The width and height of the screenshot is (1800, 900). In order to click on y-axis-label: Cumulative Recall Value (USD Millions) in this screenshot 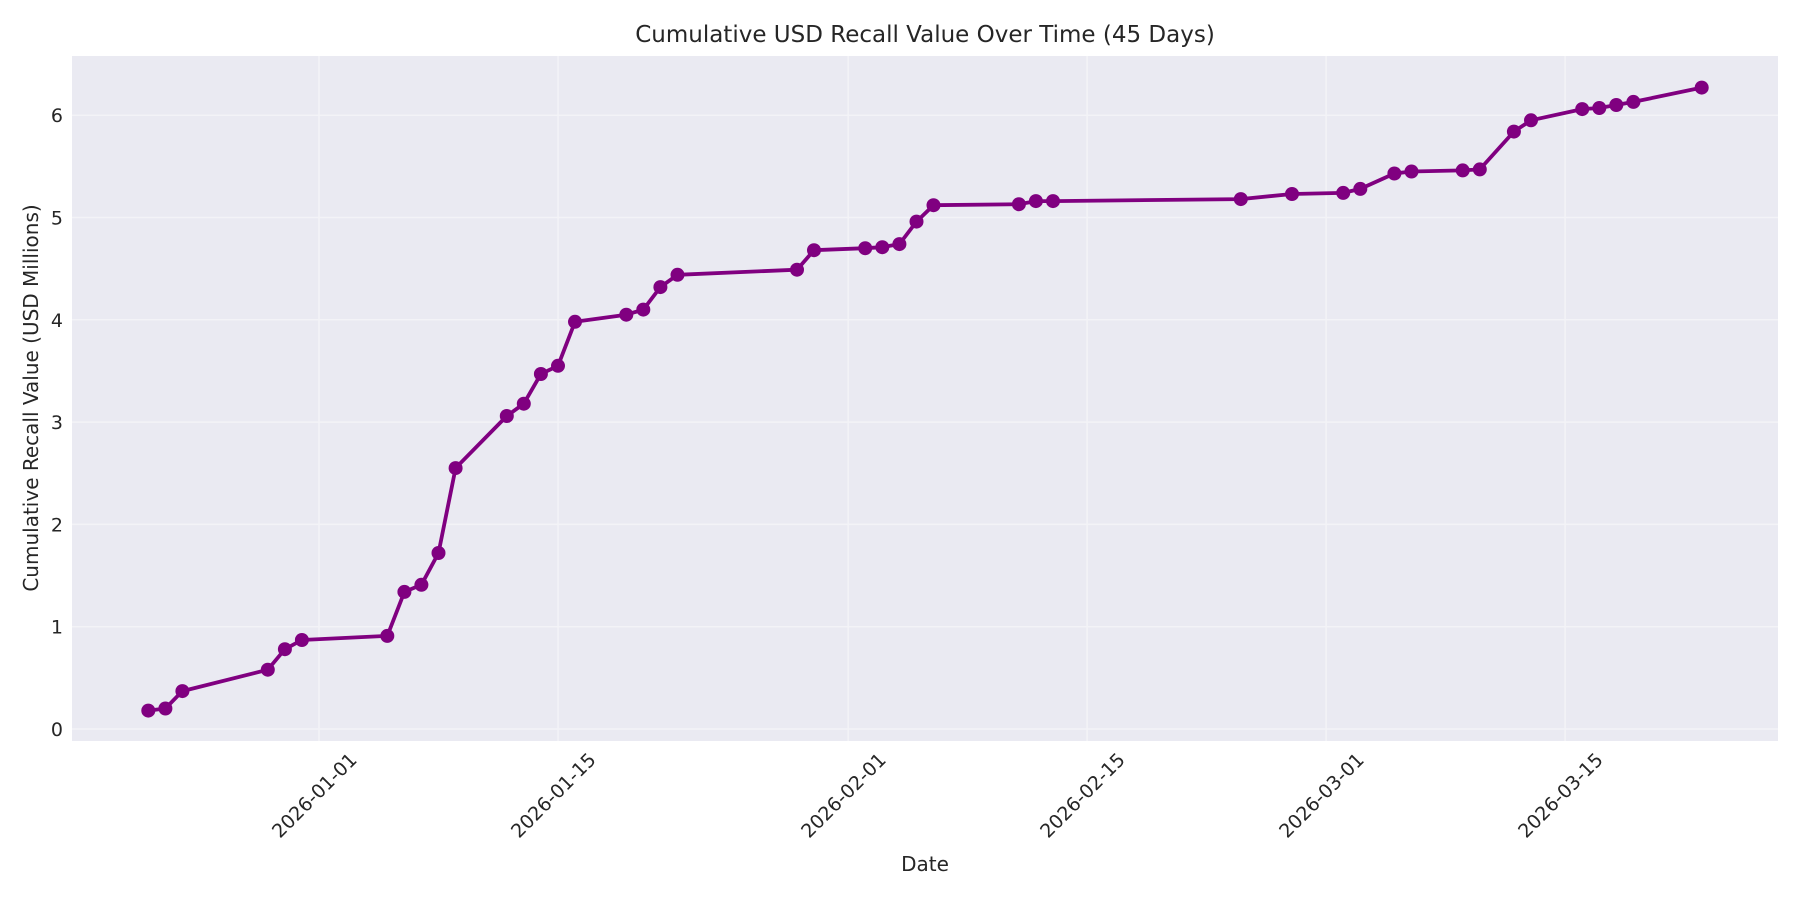, I will do `click(31, 397)`.